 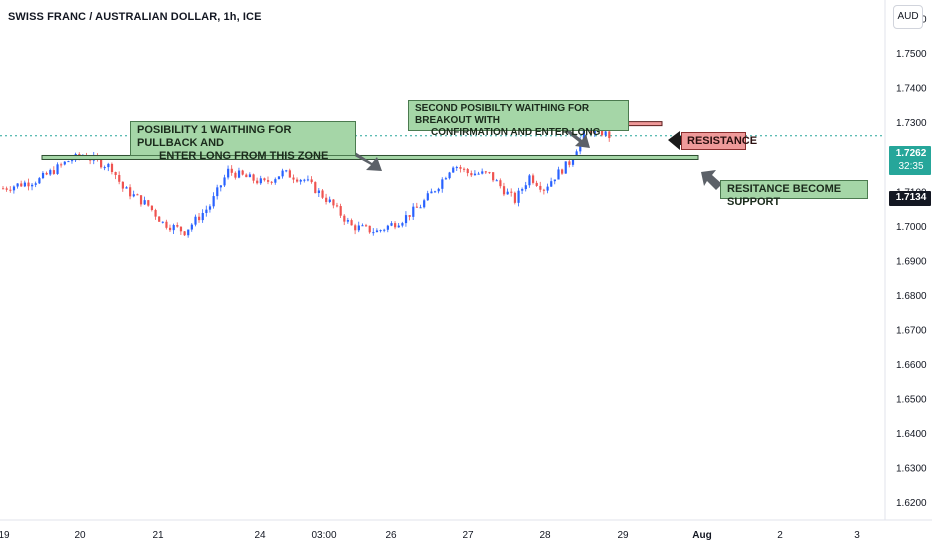 I want to click on last-price-label: 1.7262, so click(x=911, y=153).